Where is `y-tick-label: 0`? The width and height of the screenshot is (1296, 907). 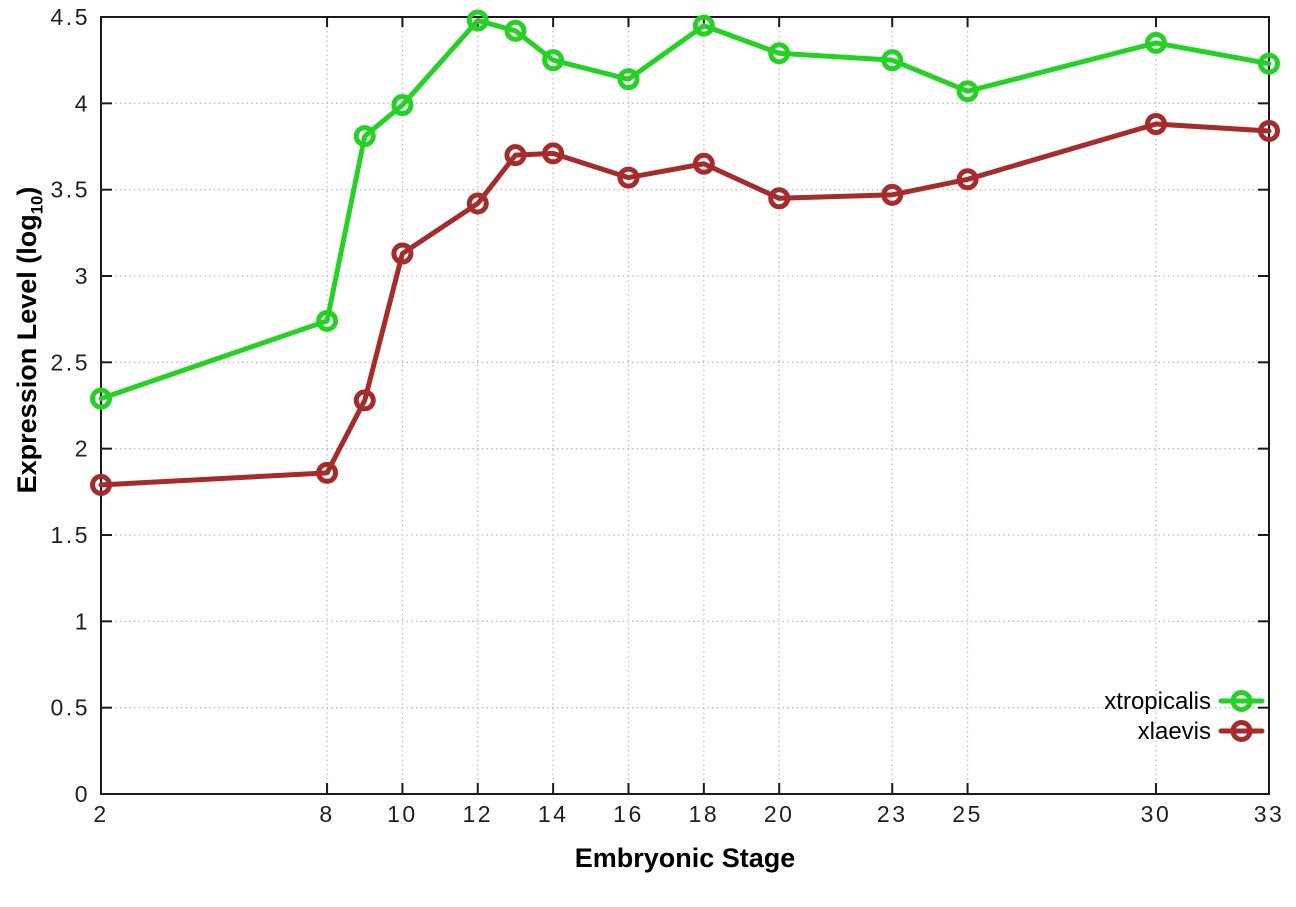
y-tick-label: 0 is located at coordinates (82, 794).